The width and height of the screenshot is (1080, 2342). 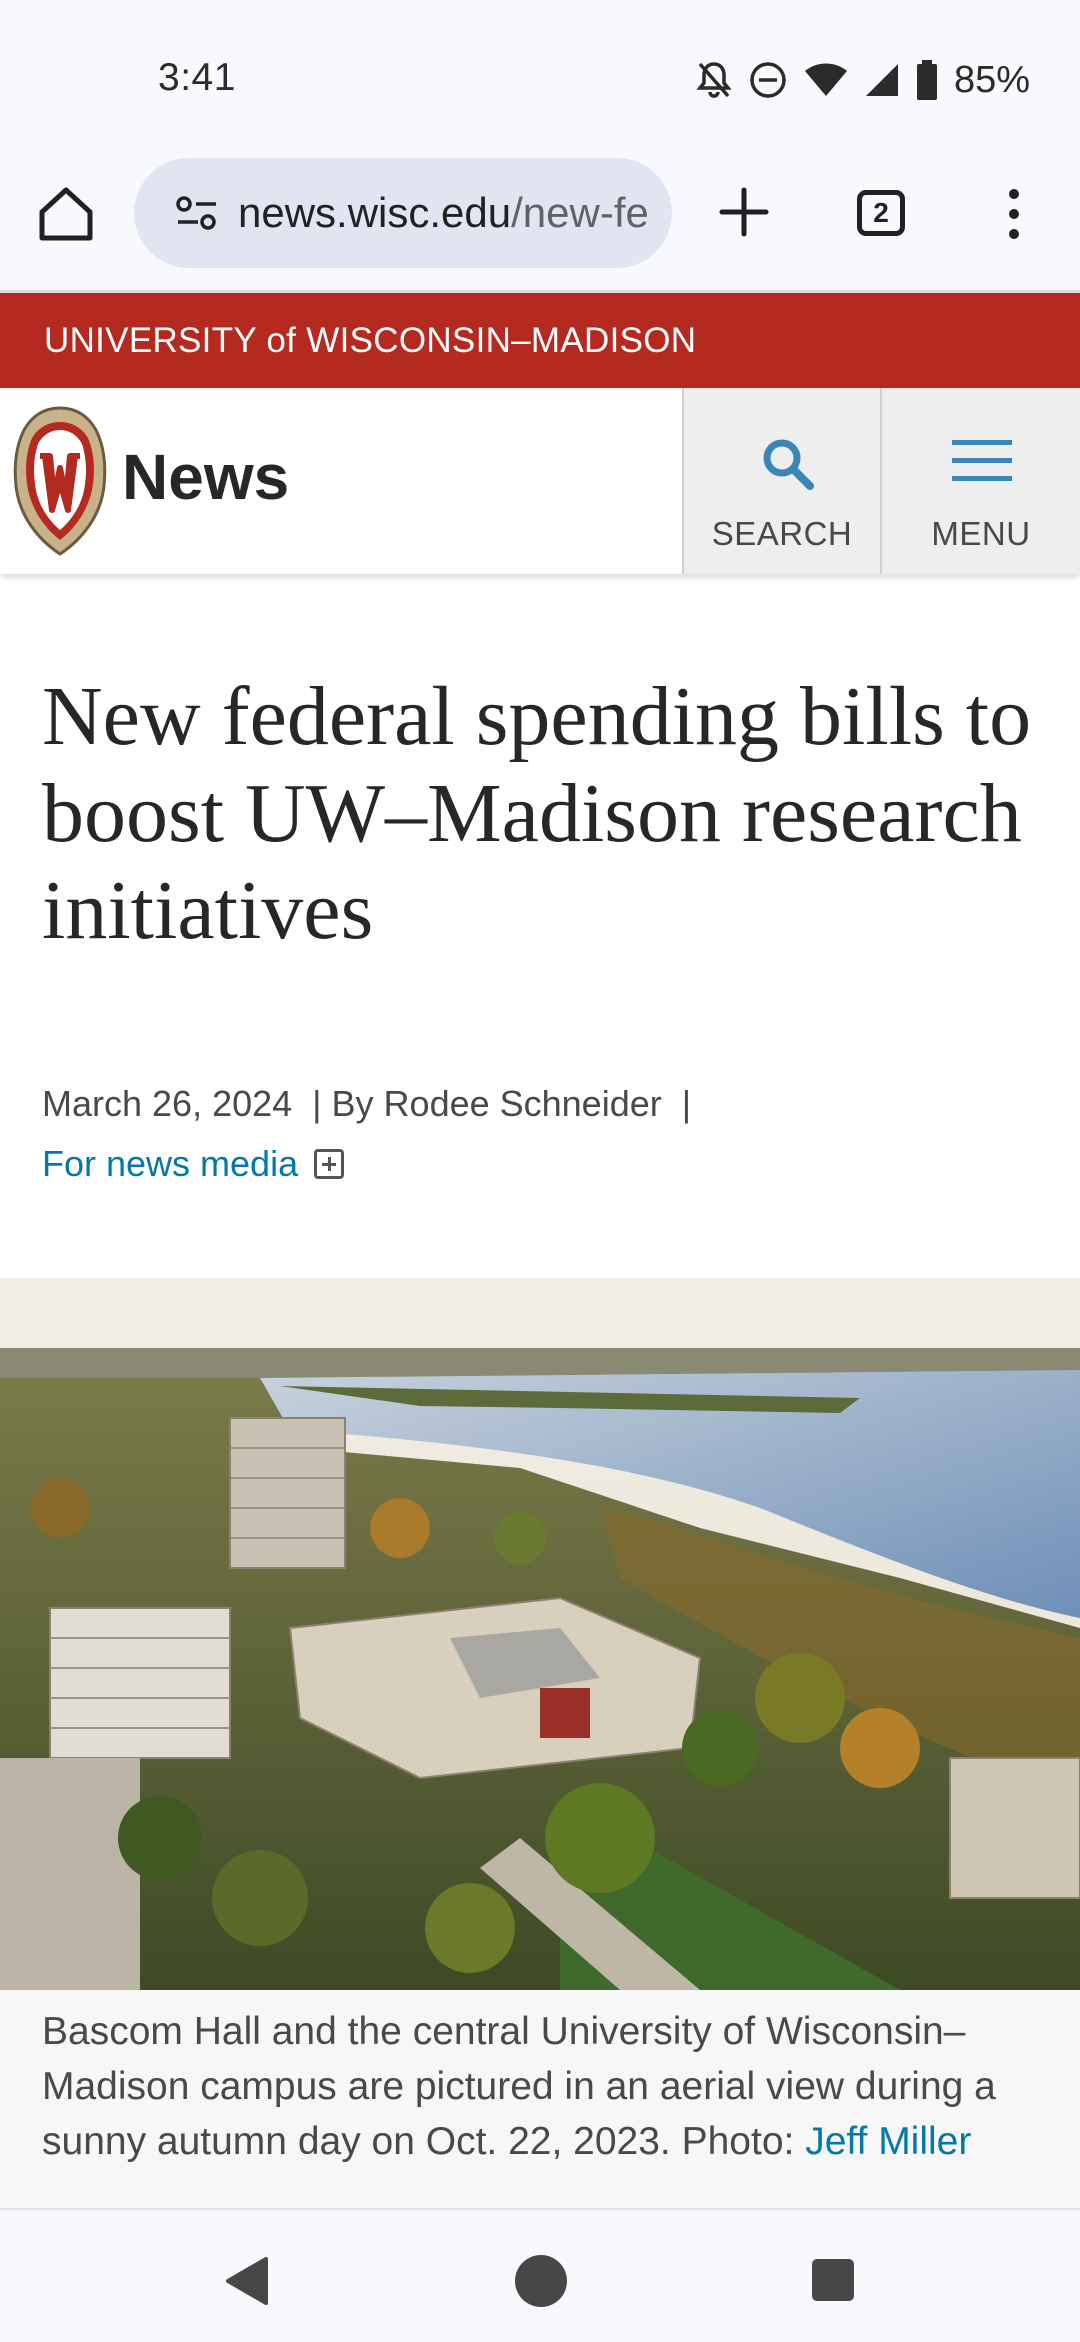 What do you see at coordinates (580, 212) in the screenshot?
I see `url-path: /new-fe` at bounding box center [580, 212].